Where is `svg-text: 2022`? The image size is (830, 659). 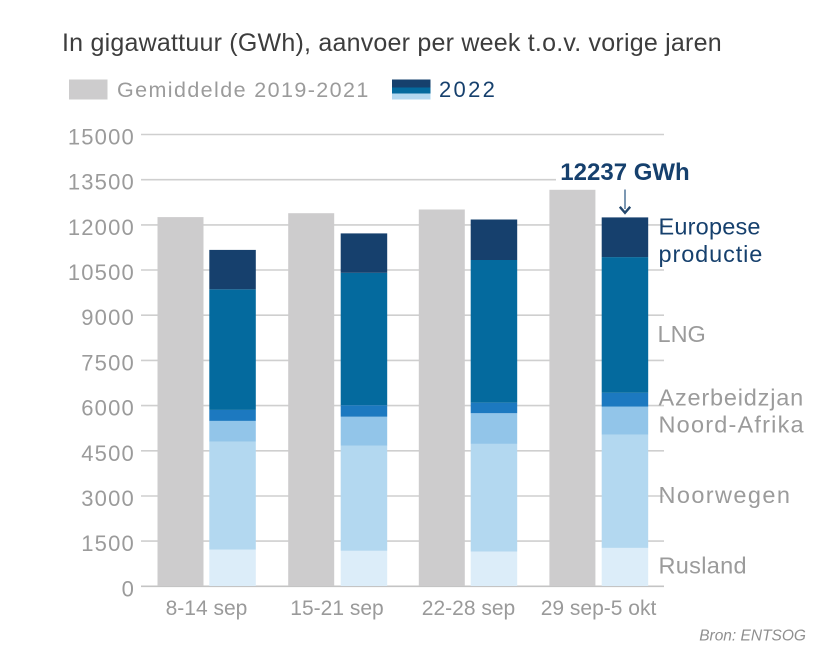 svg-text: 2022 is located at coordinates (468, 89).